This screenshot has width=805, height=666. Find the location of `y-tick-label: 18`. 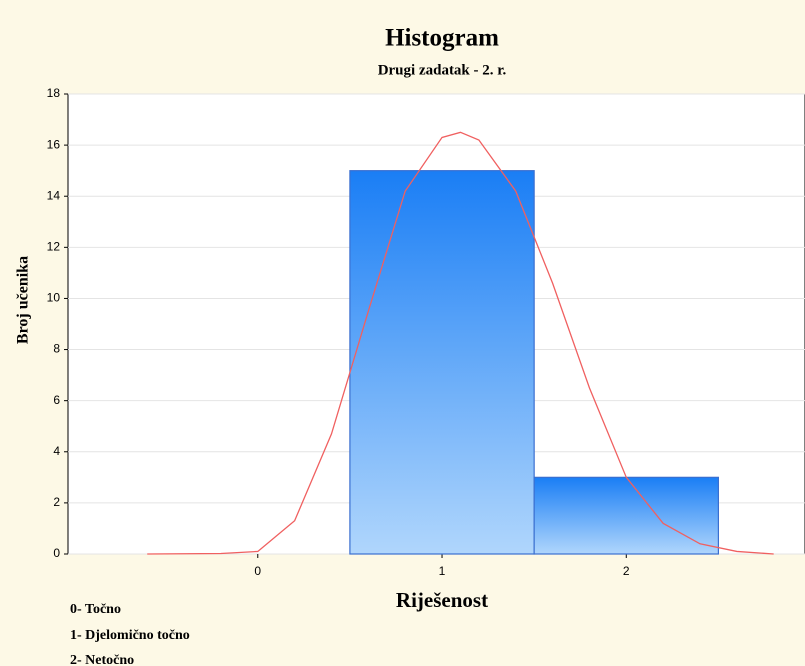

y-tick-label: 18 is located at coordinates (54, 93).